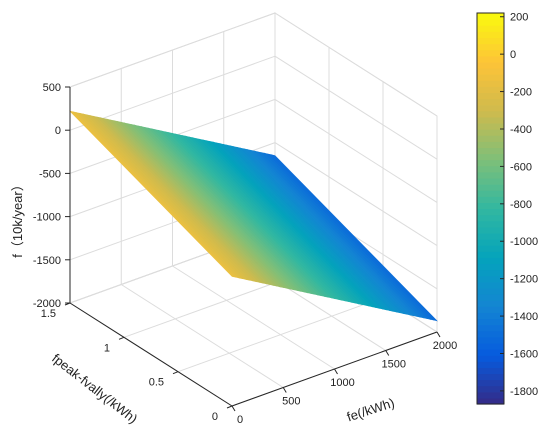 The width and height of the screenshot is (550, 443). What do you see at coordinates (215, 417) in the screenshot?
I see `y-tick-label: 0` at bounding box center [215, 417].